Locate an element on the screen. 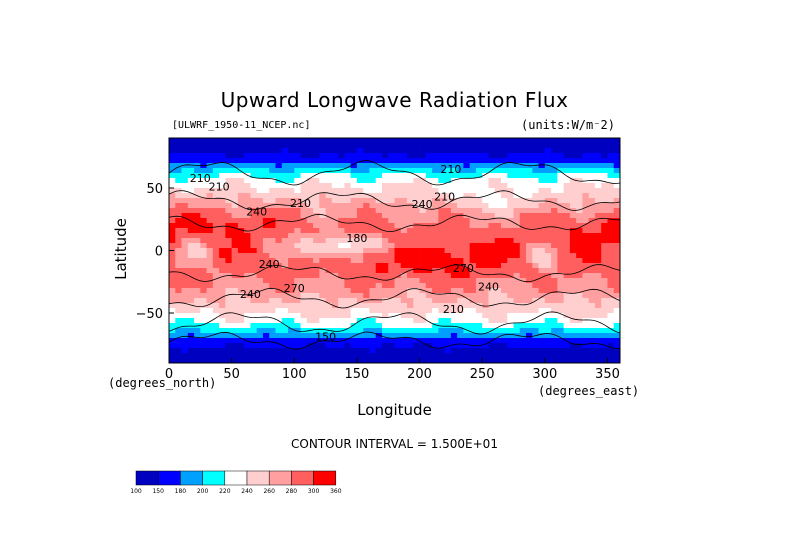 This screenshot has height=558, width=789. y-axis: 500−50 is located at coordinates (155, 252).